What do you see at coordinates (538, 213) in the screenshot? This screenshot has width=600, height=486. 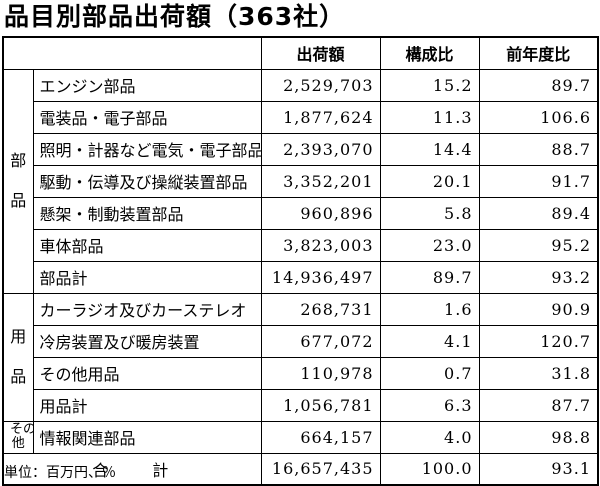 I see `row-yoy: 89.4` at bounding box center [538, 213].